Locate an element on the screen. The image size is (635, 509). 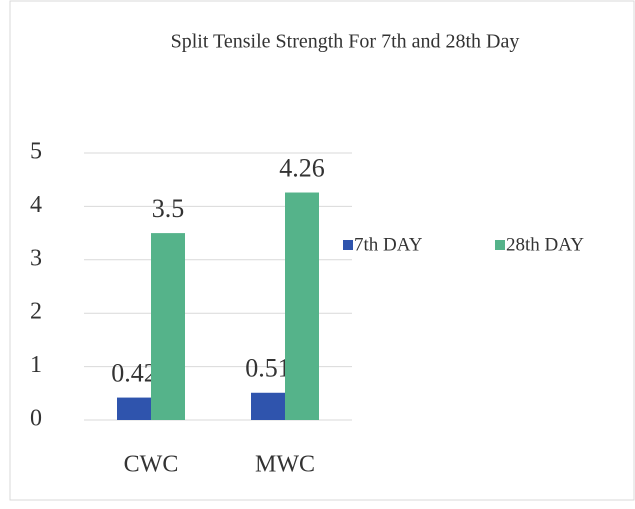
y-tick-label: 5 is located at coordinates (36, 152).